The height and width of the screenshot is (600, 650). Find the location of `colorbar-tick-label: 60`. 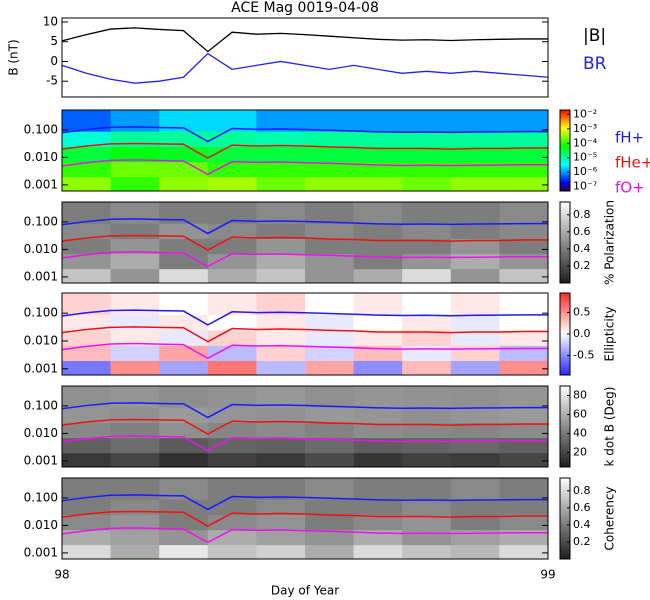

colorbar-tick-label: 60 is located at coordinates (580, 414).